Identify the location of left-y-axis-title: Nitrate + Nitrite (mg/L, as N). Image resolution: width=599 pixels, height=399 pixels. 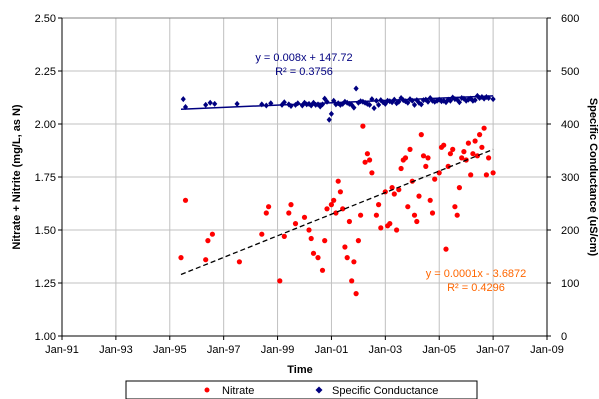
(17, 177).